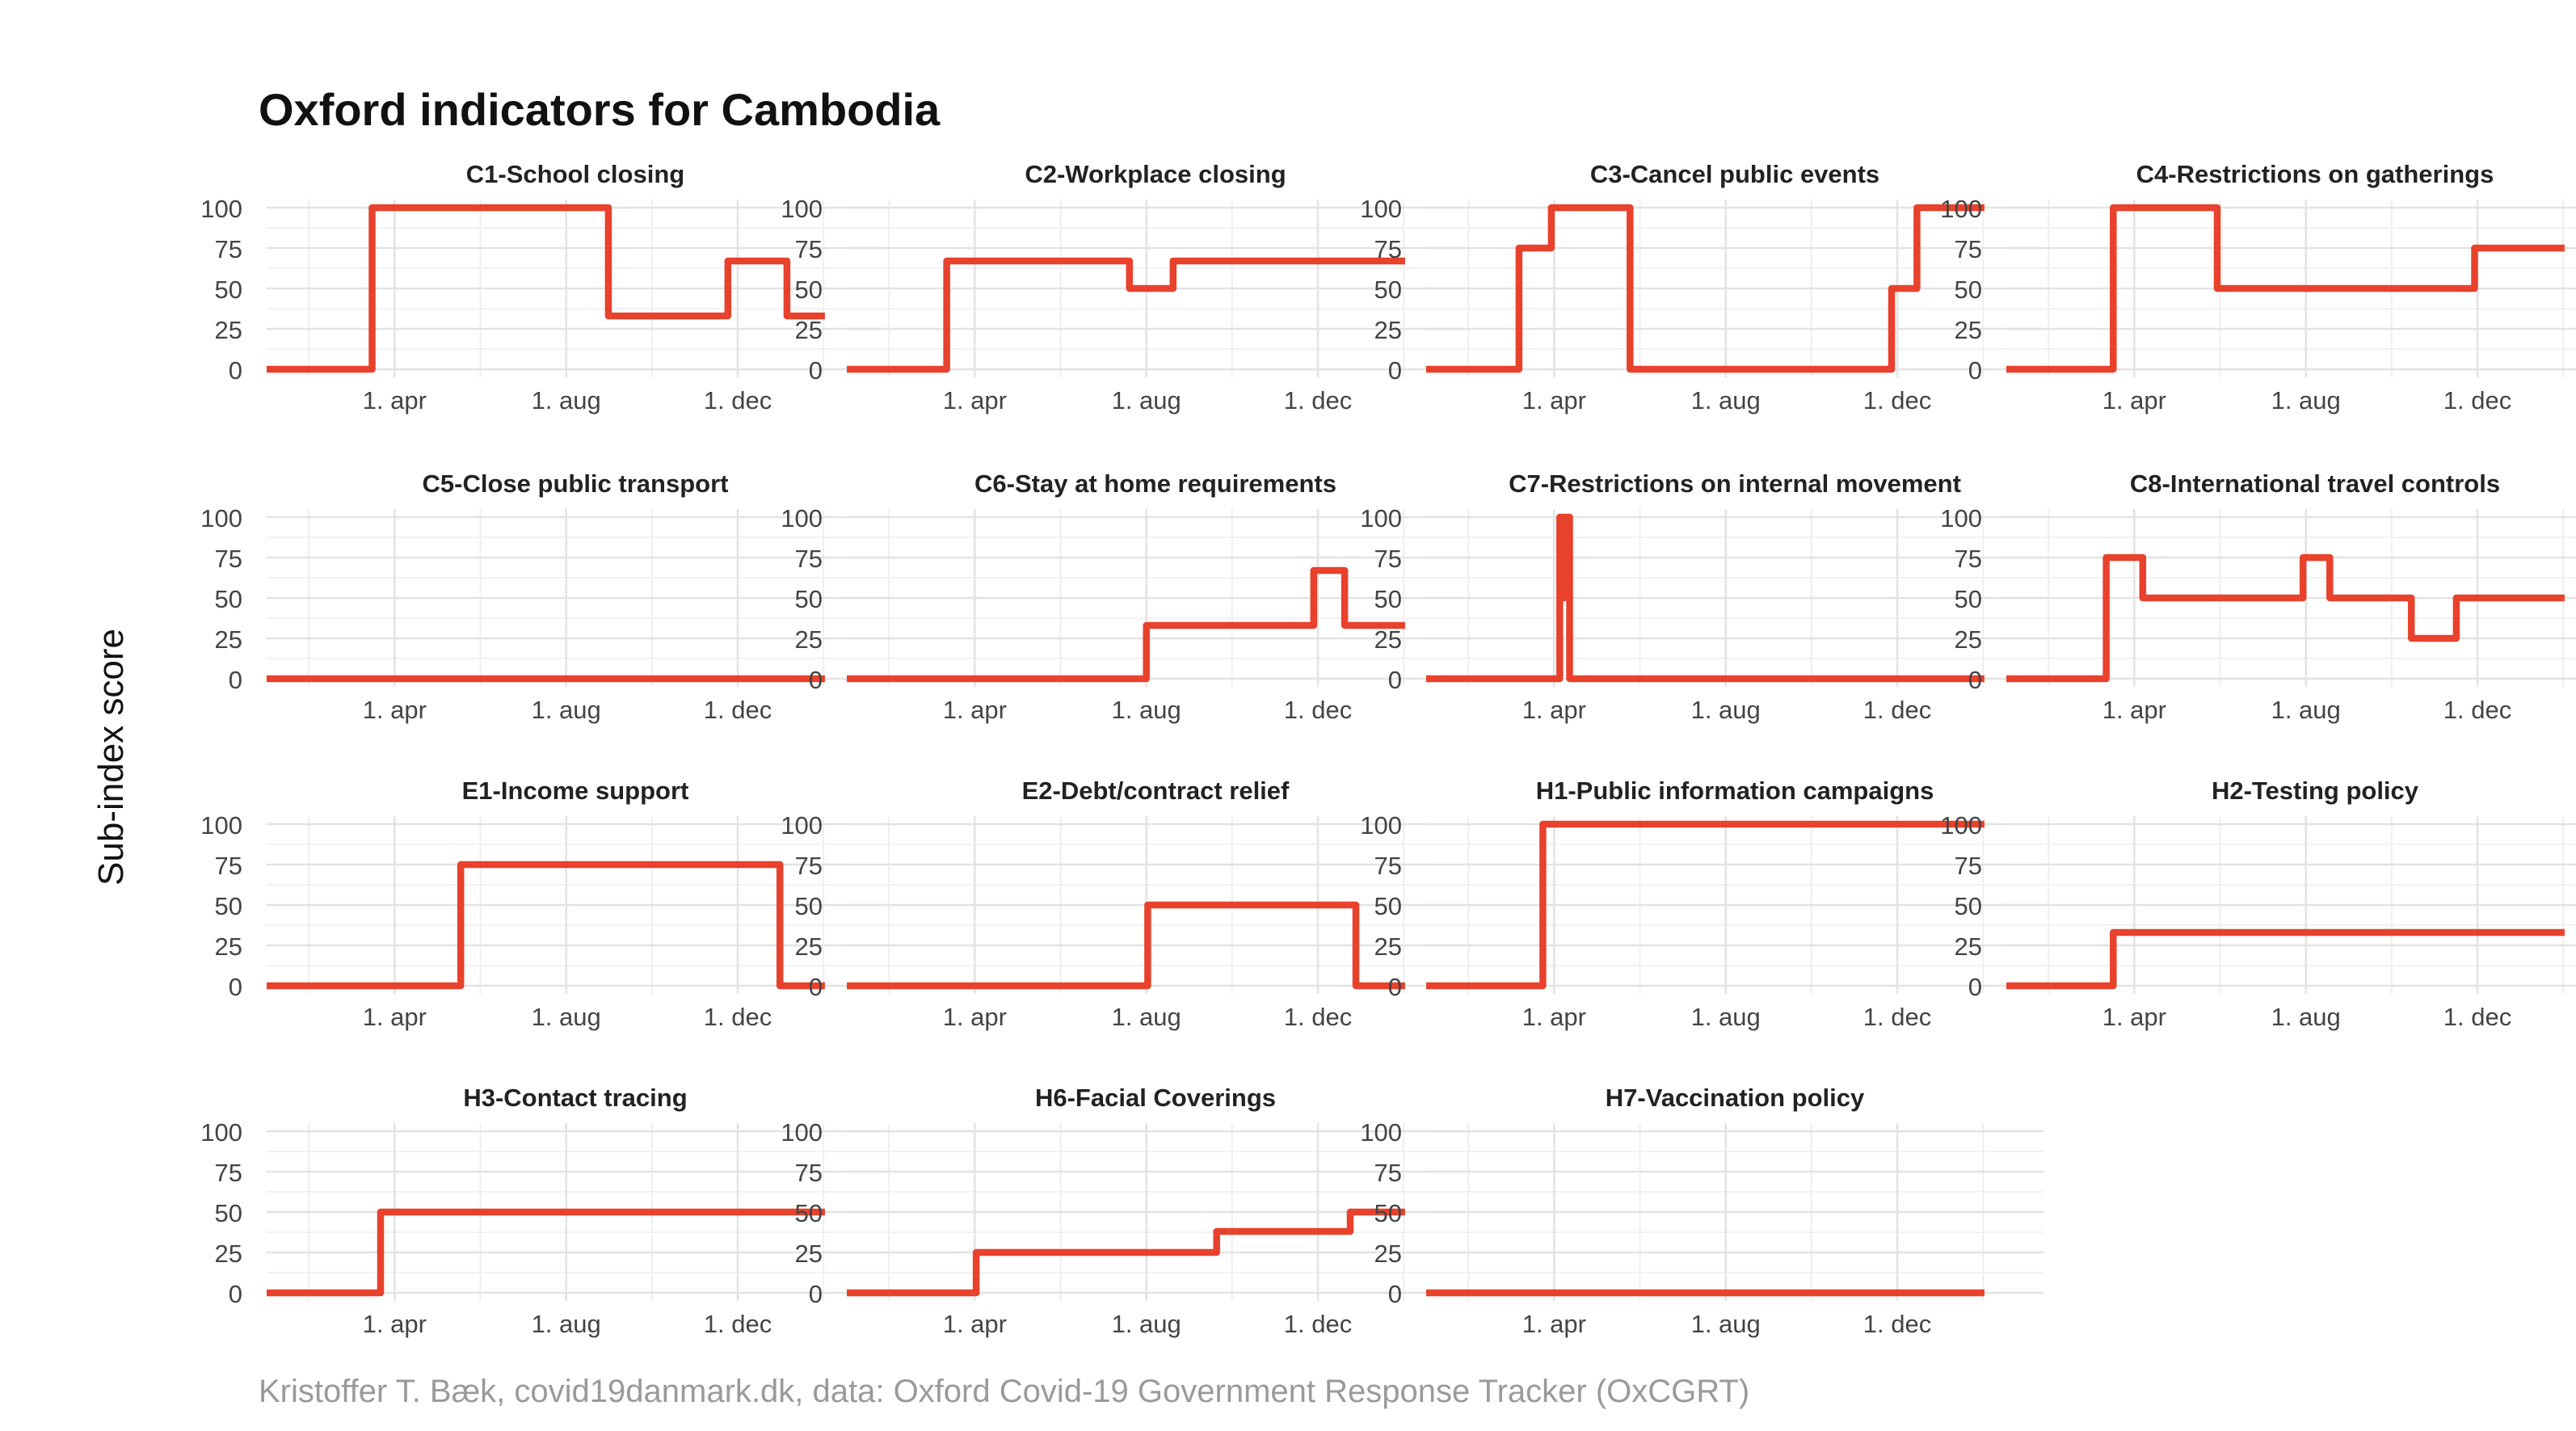 This screenshot has height=1431, width=2576. I want to click on facet-title: C3-Cancel public events, so click(1734, 174).